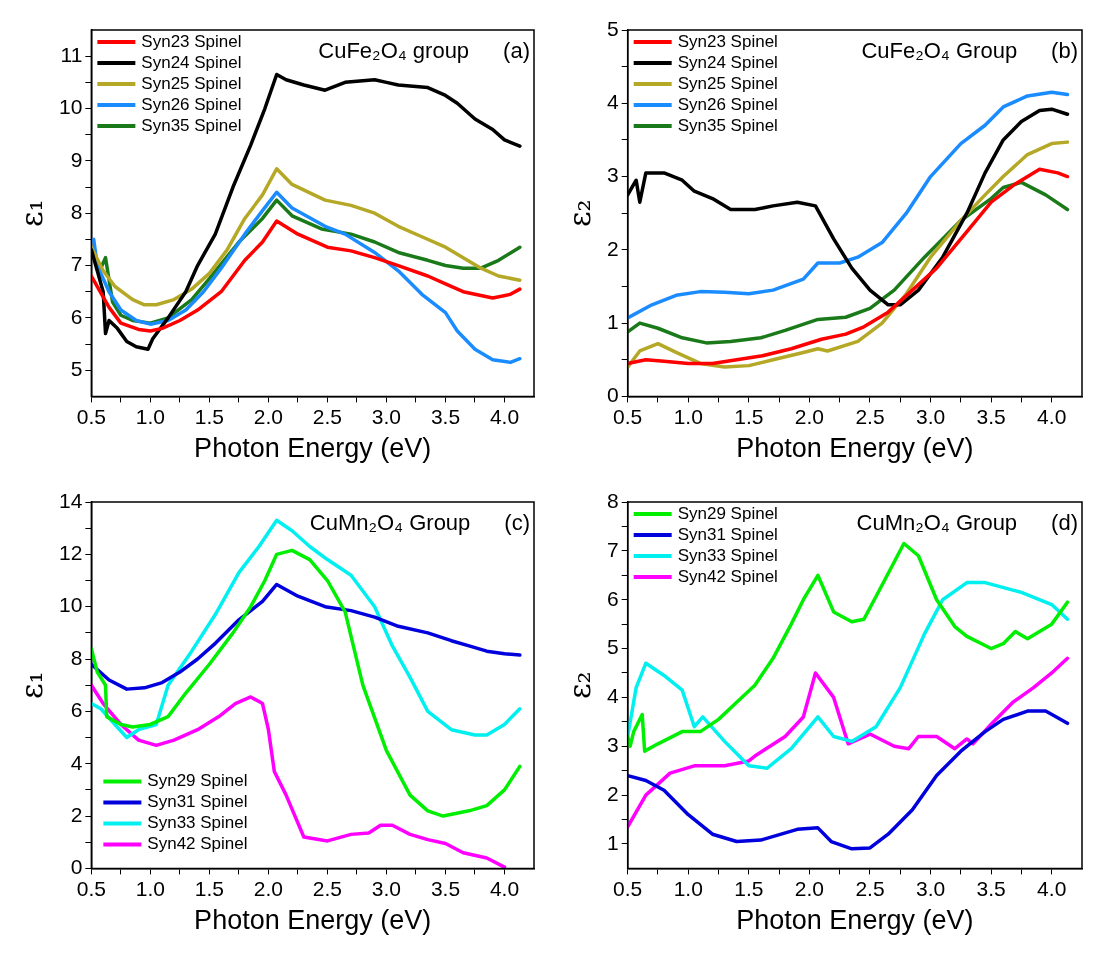 The width and height of the screenshot is (1105, 957). What do you see at coordinates (516, 51) in the screenshot?
I see `annotation: (a)` at bounding box center [516, 51].